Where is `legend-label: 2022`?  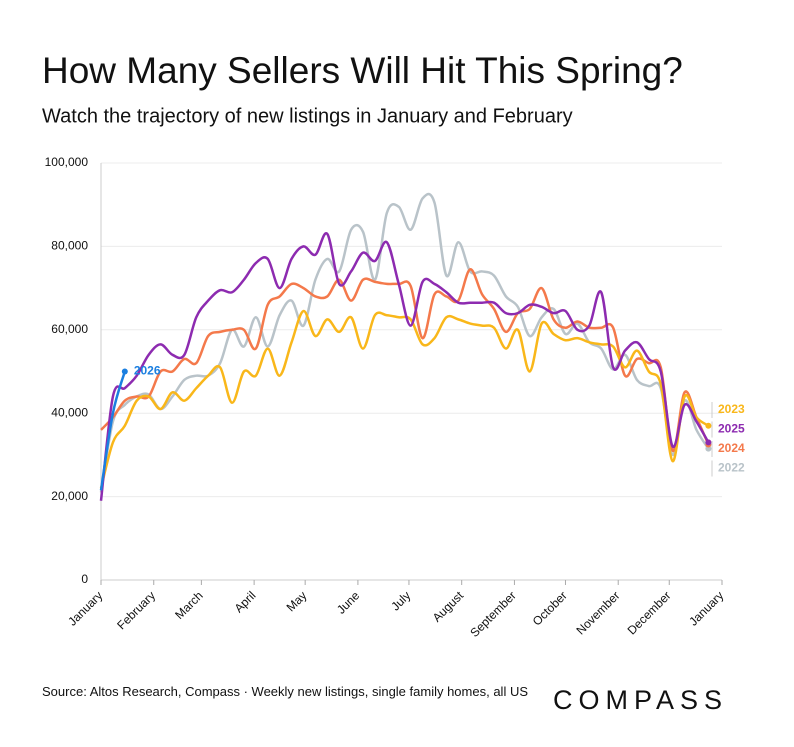
legend-label: 2022 is located at coordinates (731, 468).